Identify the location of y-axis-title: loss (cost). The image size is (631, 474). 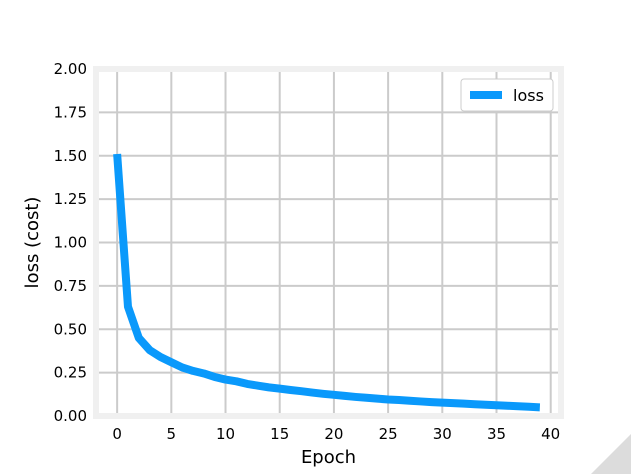
(32, 243).